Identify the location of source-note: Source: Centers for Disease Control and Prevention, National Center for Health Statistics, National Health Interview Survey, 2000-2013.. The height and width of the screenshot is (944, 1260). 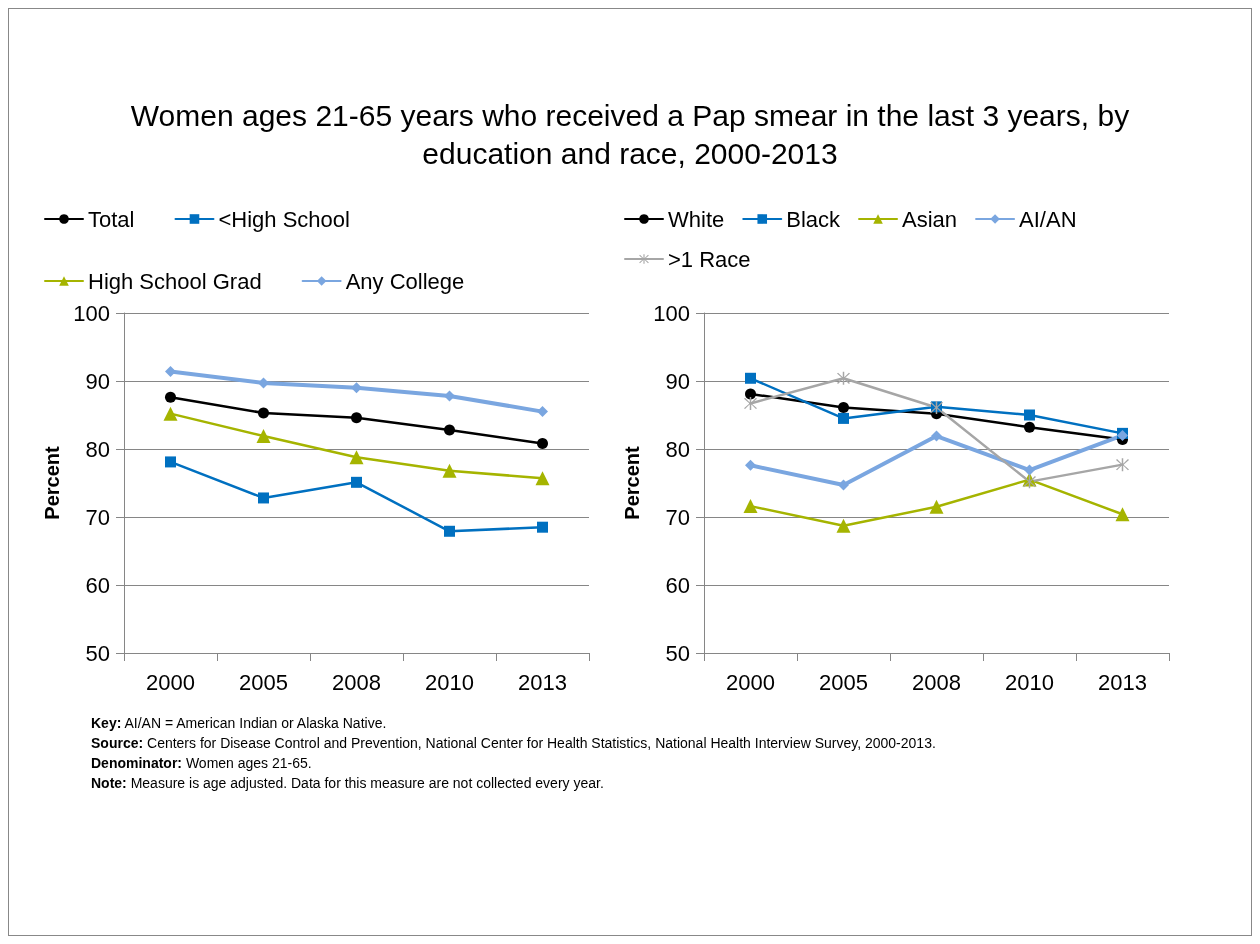
(514, 743).